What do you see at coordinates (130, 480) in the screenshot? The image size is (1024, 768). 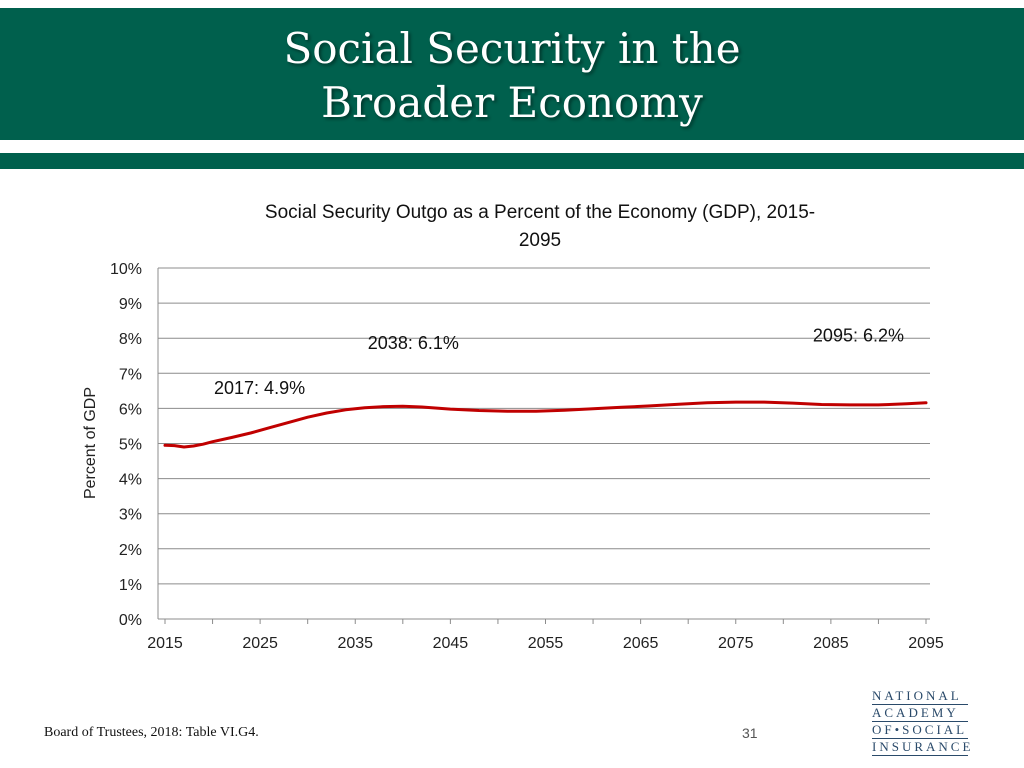 I see `y-tick-label: 4%` at bounding box center [130, 480].